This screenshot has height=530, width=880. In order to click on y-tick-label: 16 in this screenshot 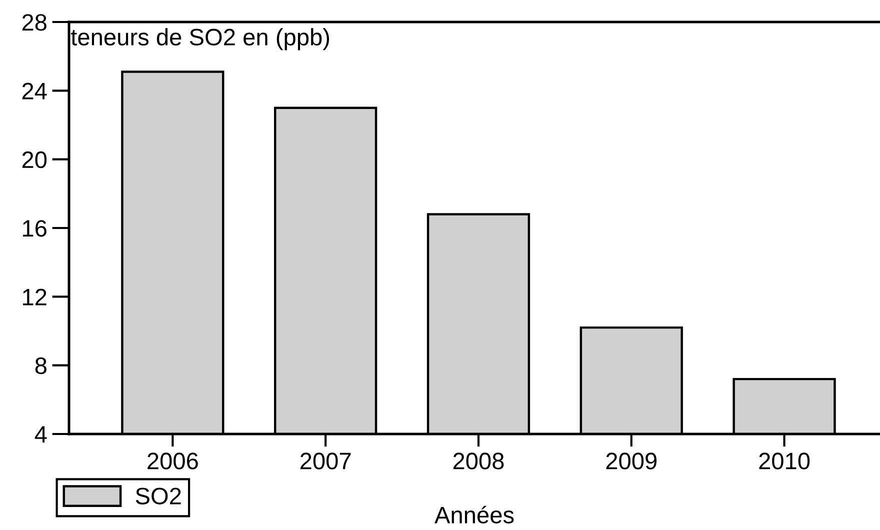, I will do `click(34, 228)`.